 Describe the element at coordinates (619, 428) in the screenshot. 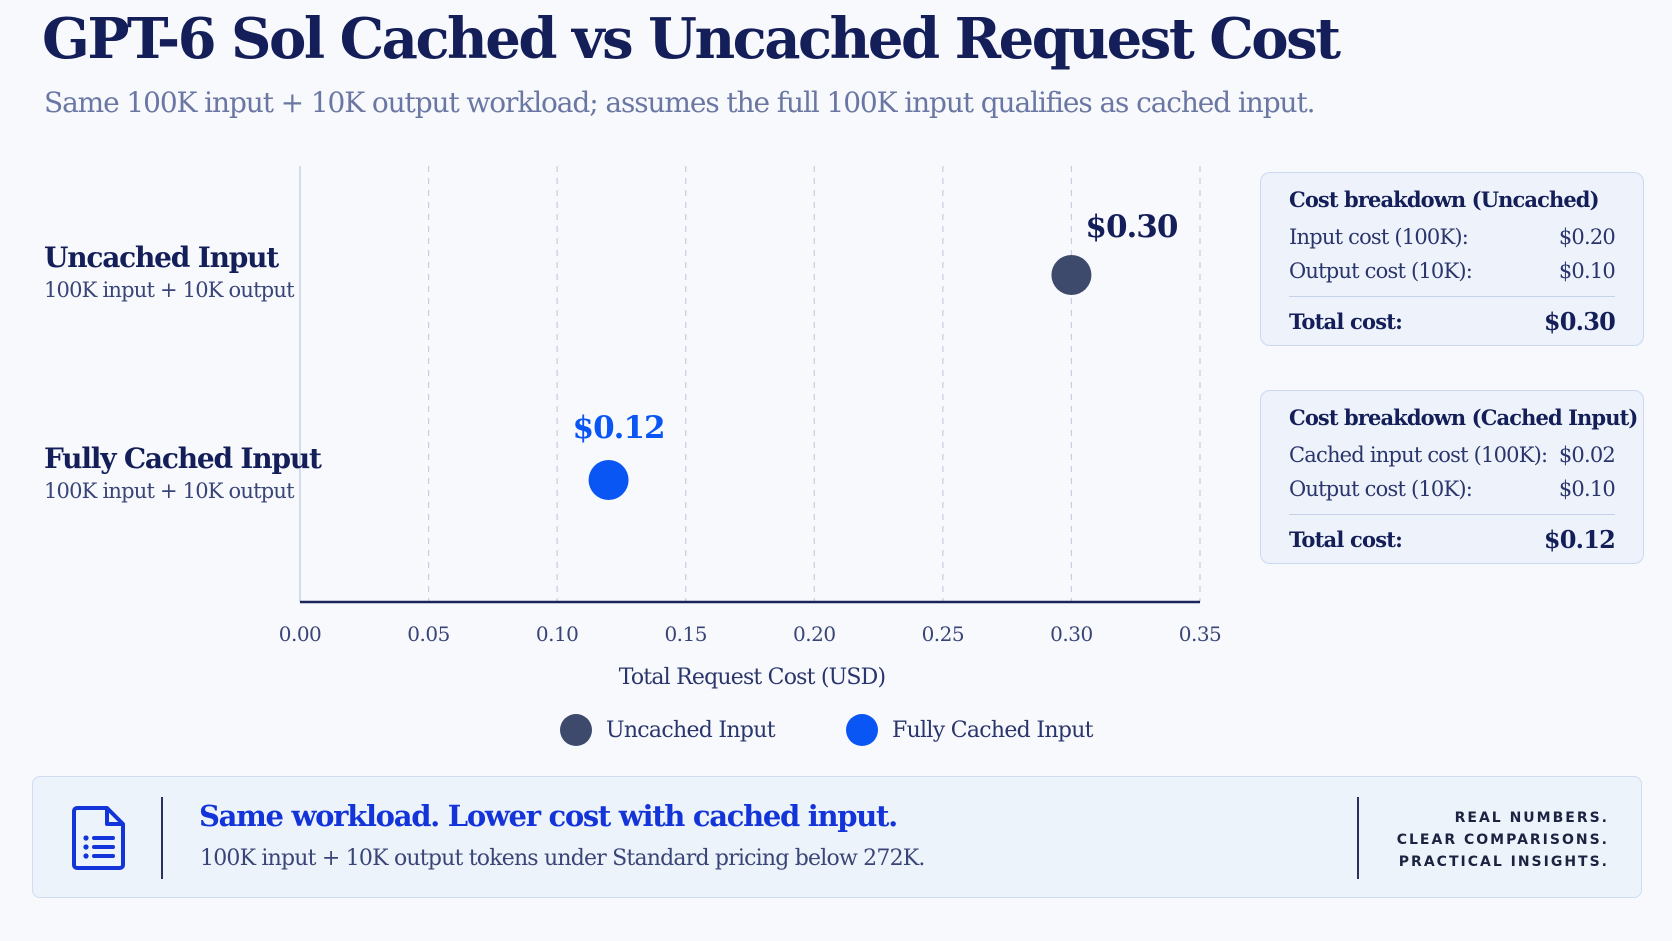

I see `value-label: $0.12` at that location.